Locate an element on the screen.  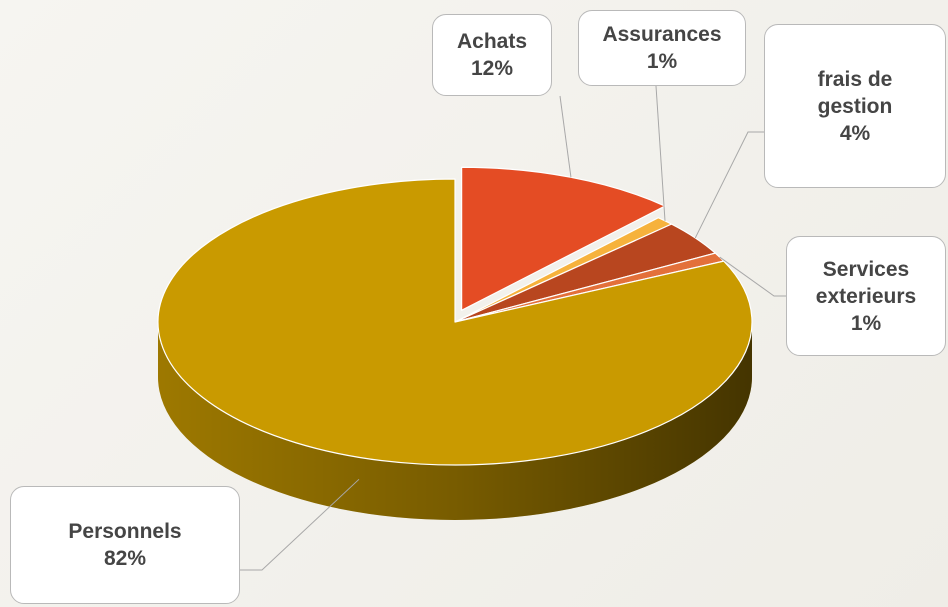
value-label: 4% is located at coordinates (855, 133).